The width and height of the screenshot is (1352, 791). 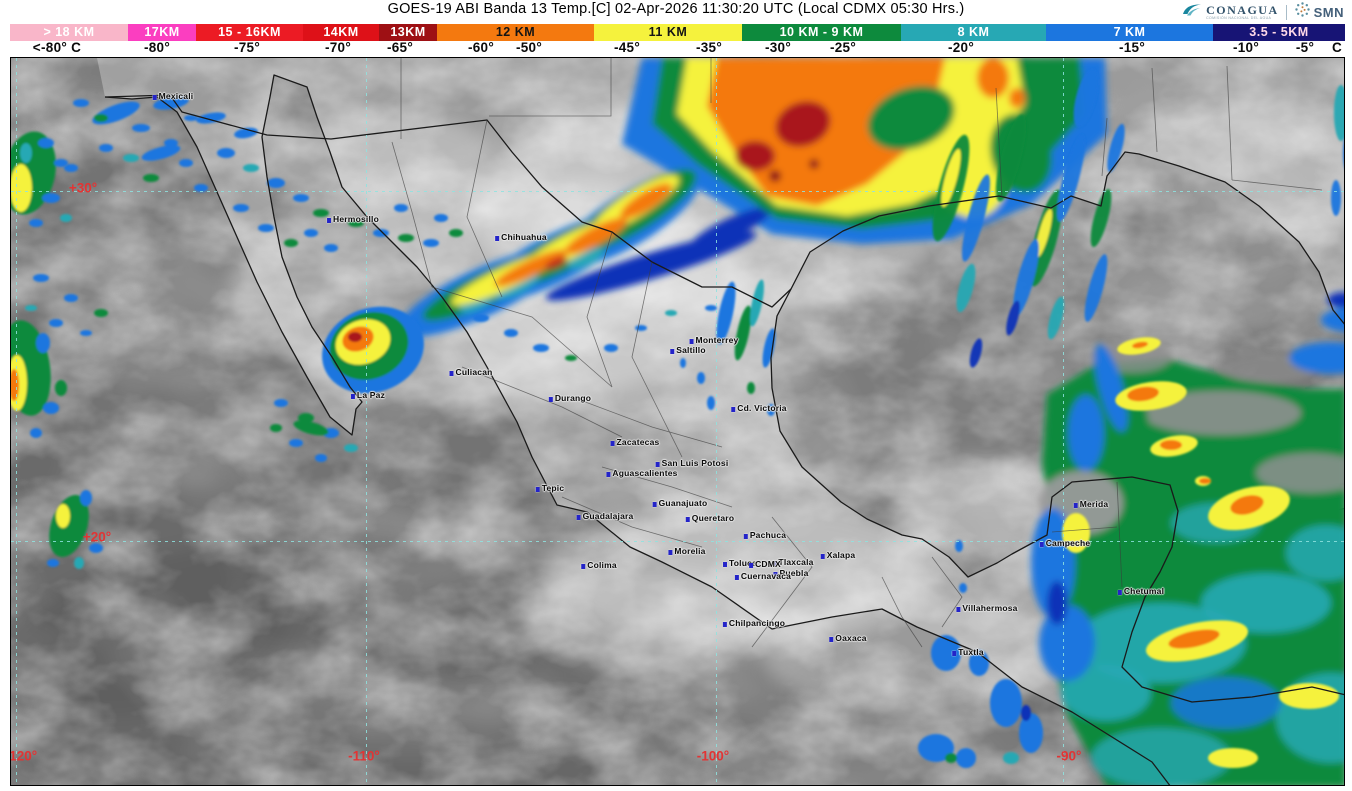 I want to click on city-label: Guadalajara, so click(x=605, y=516).